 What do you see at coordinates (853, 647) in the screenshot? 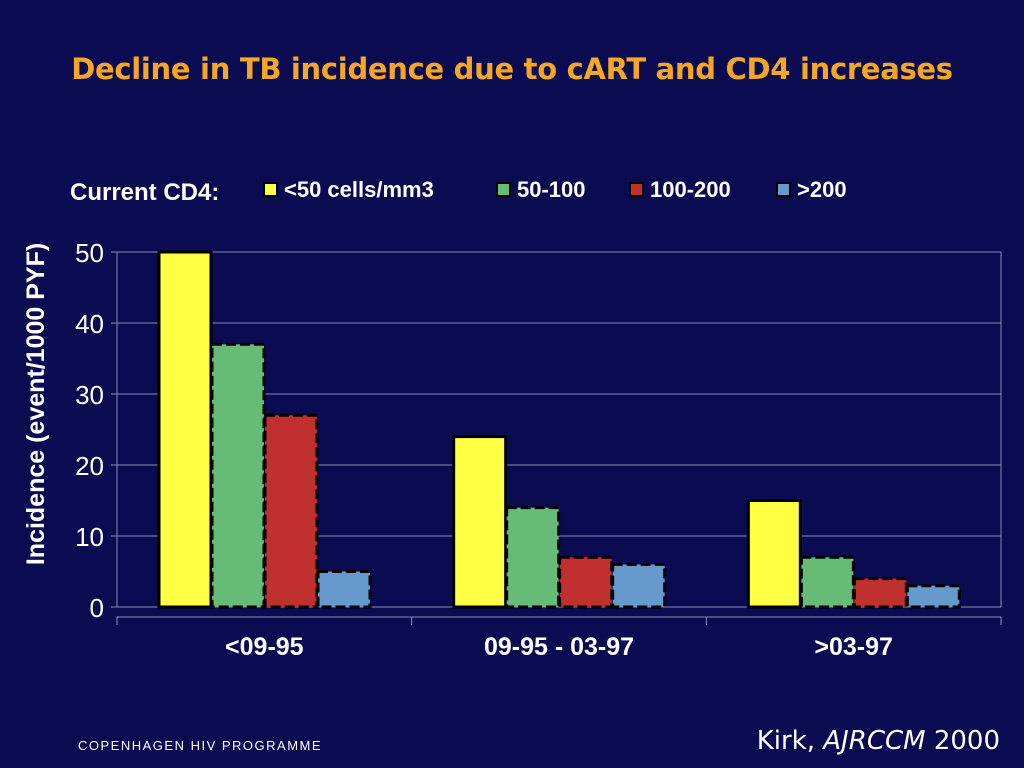
I see `x-category-label: >03-97` at bounding box center [853, 647].